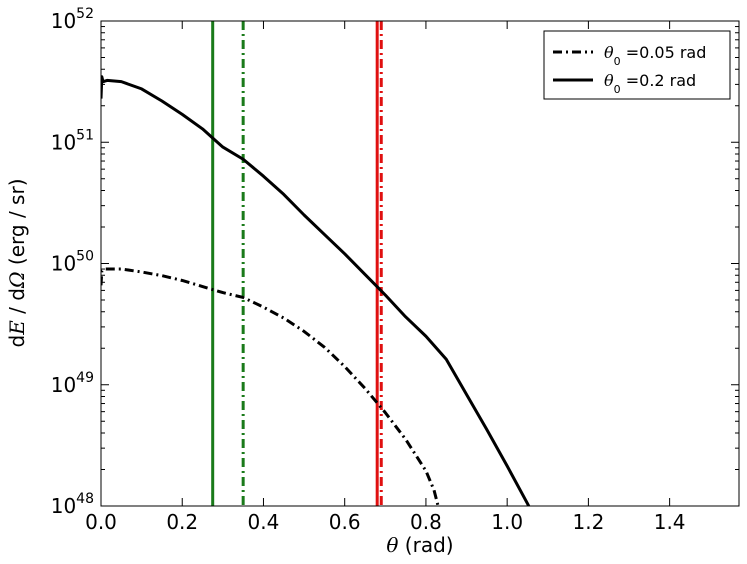 This screenshot has width=747, height=564. What do you see at coordinates (392, 545) in the screenshot?
I see `x-axis-label-symbol: θ` at bounding box center [392, 545].